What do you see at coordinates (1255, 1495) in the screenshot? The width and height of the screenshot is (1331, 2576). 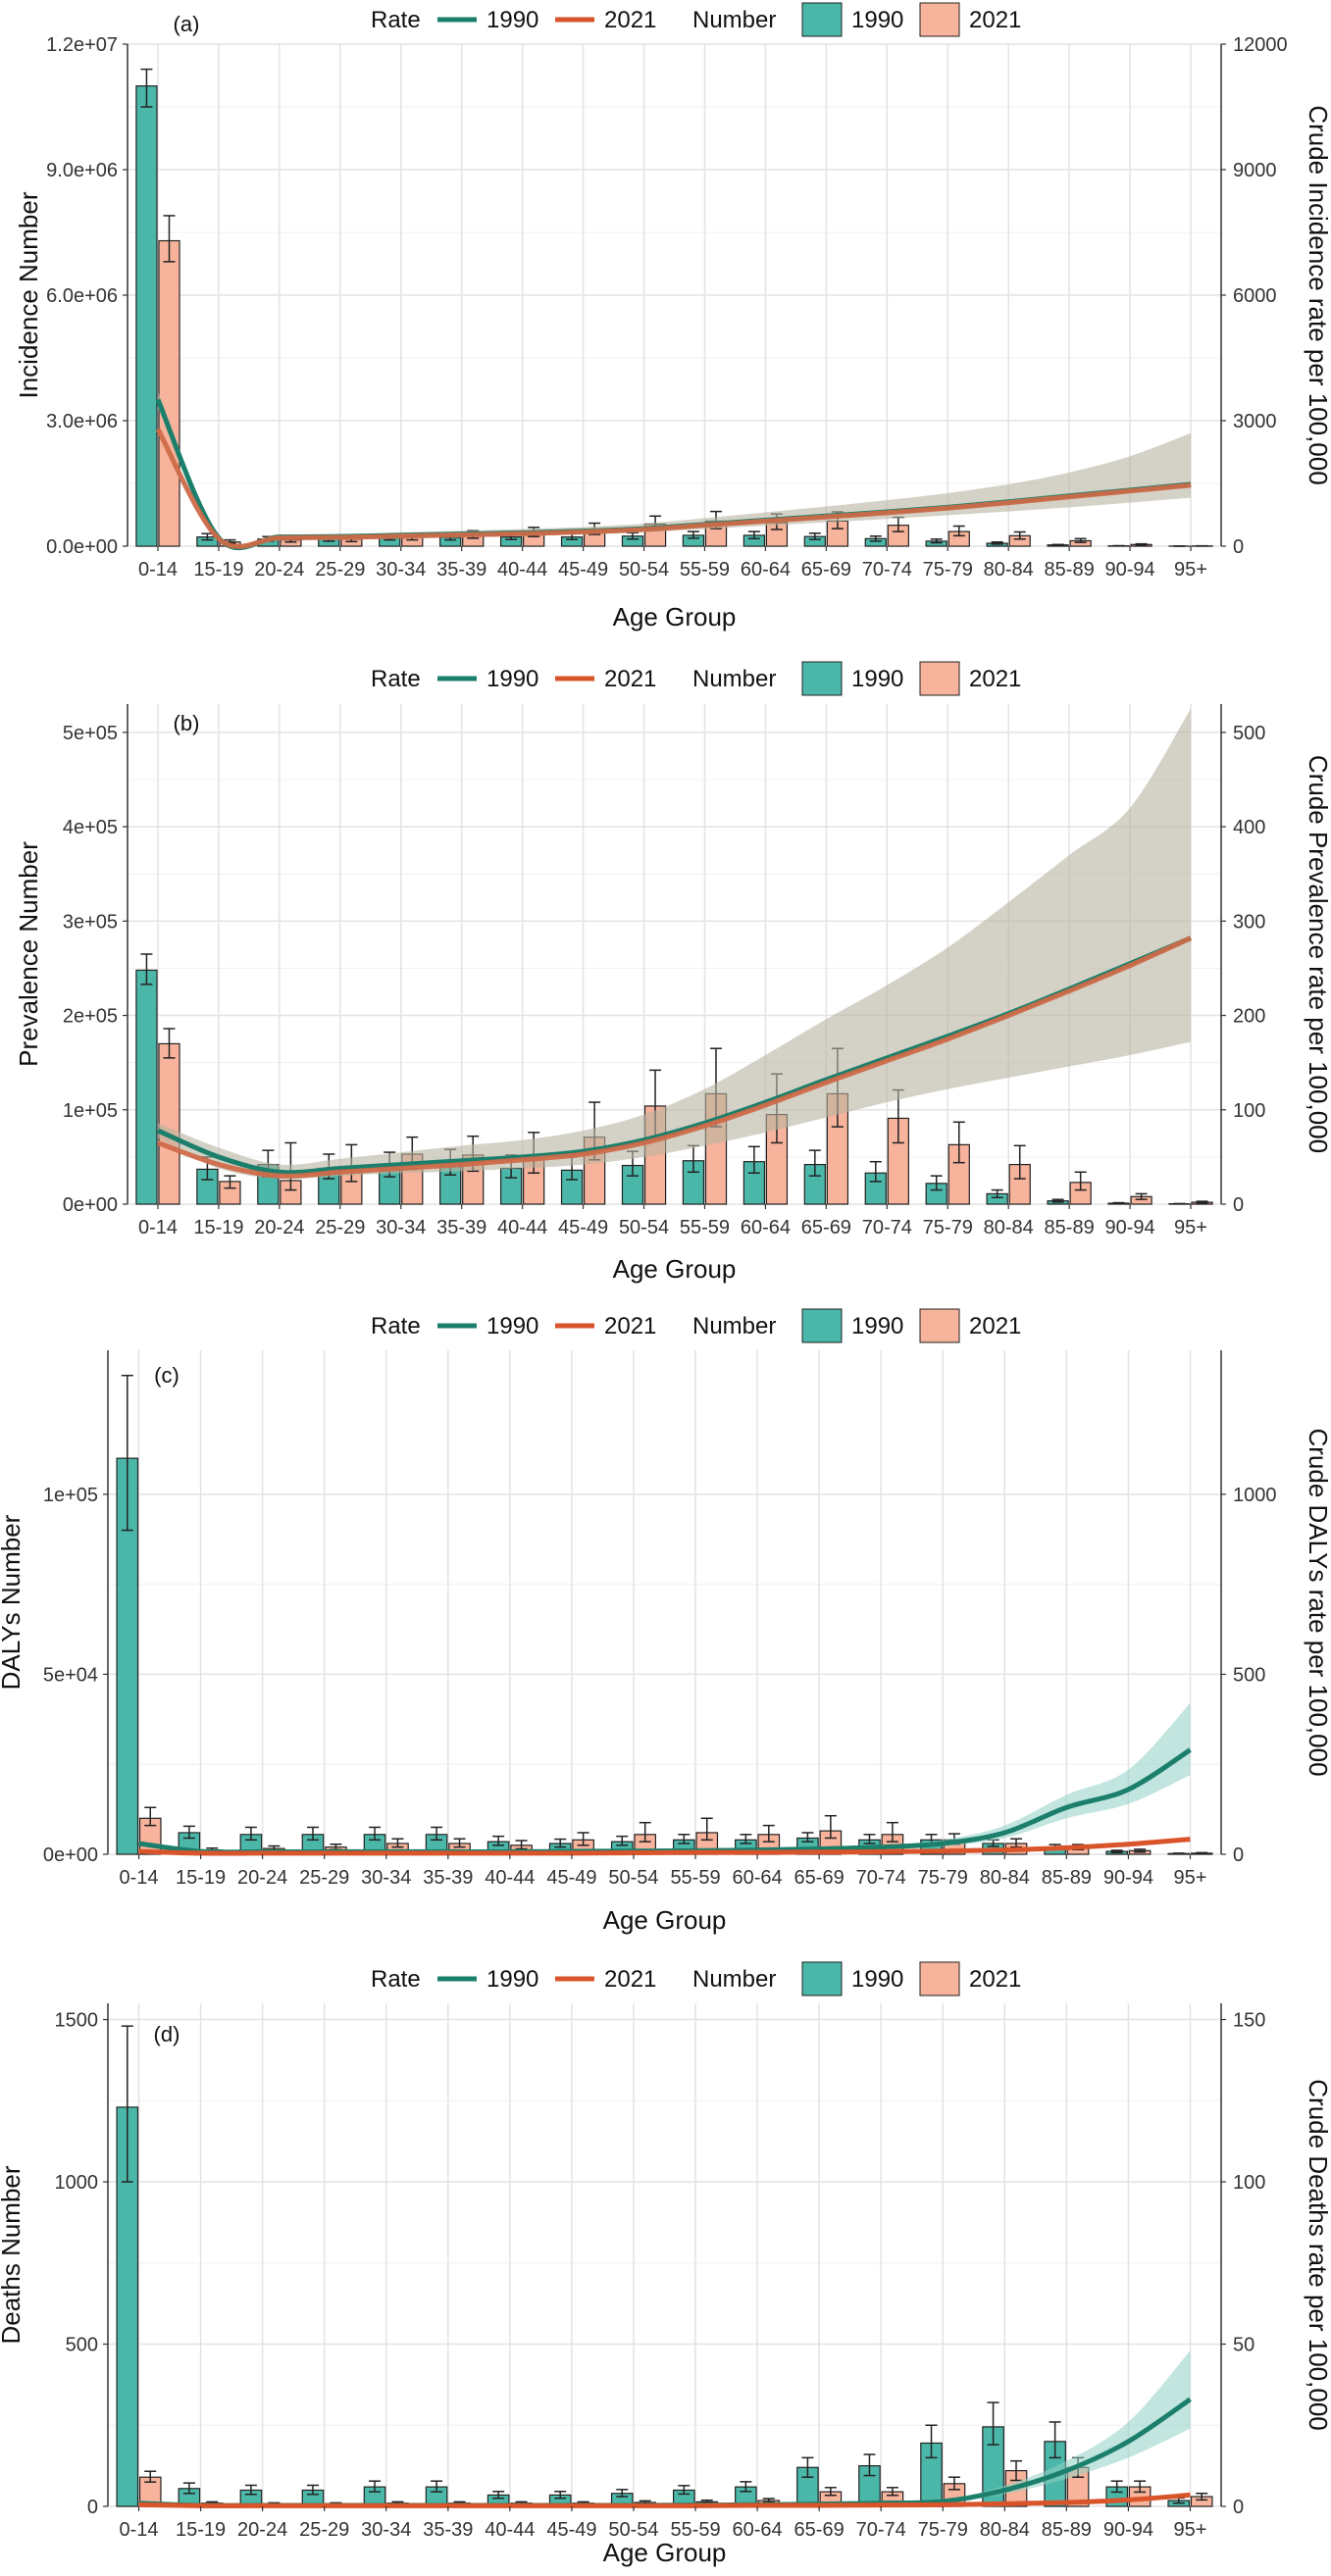 I see `y2-tick-label: 1000` at bounding box center [1255, 1495].